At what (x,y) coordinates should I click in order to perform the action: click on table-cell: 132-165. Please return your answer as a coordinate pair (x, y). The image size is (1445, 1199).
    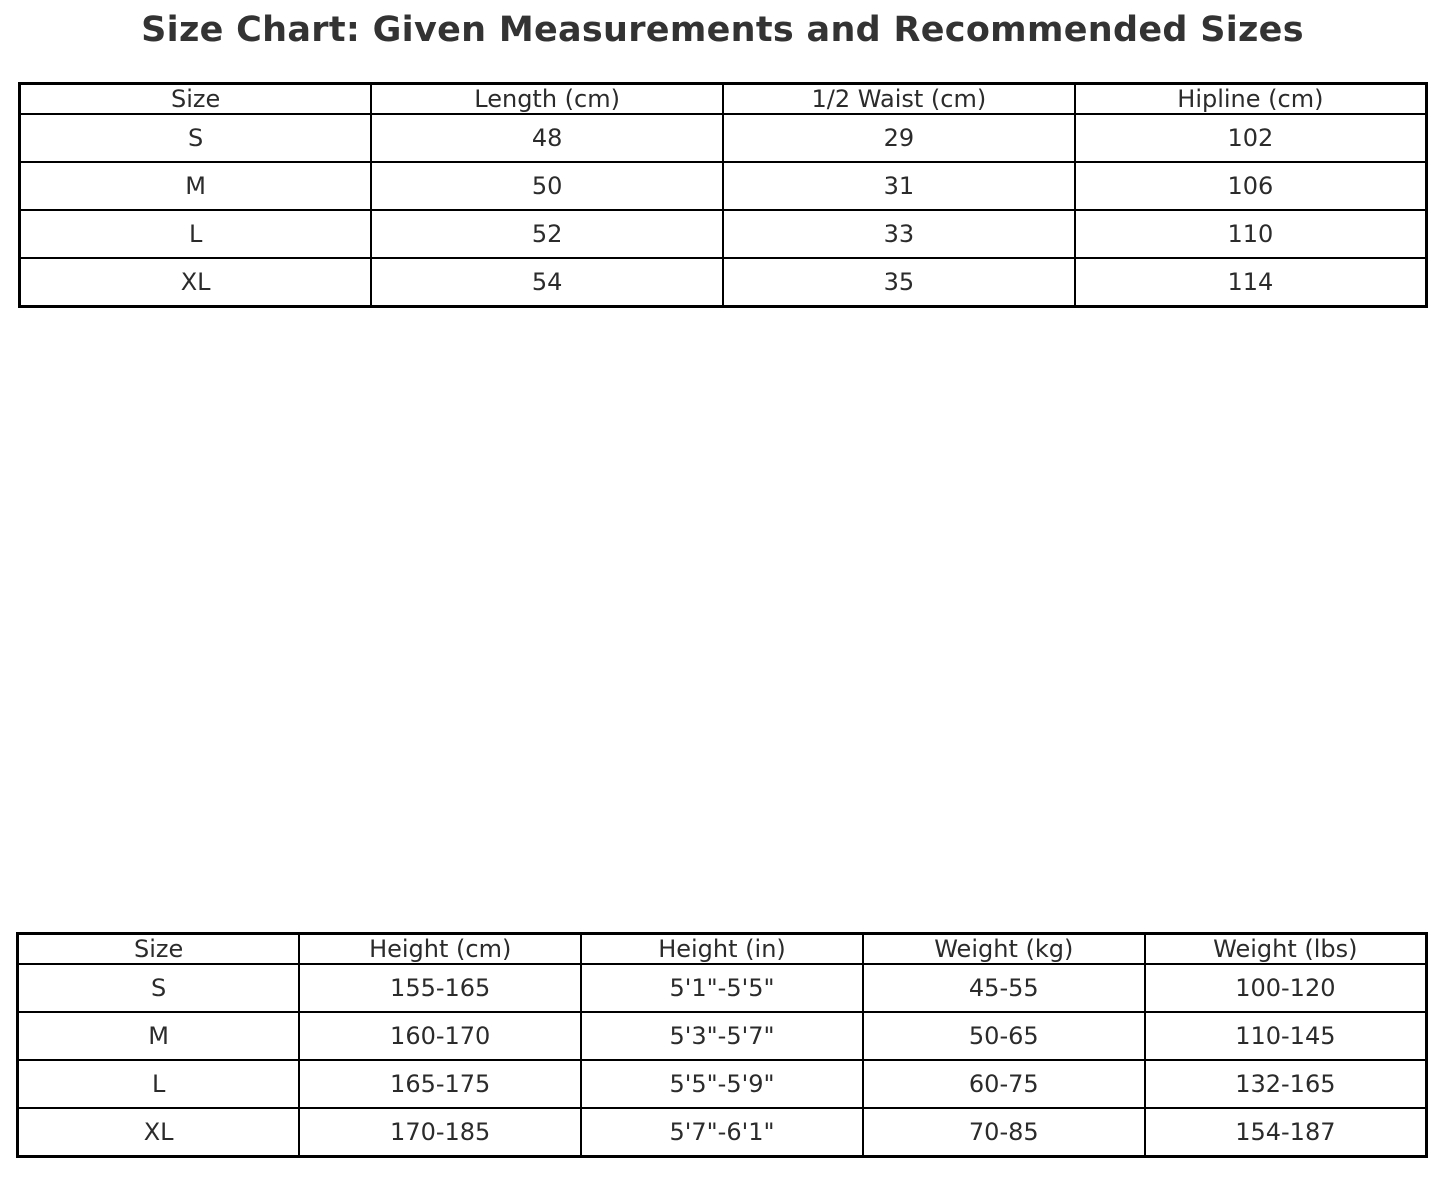
    Looking at the image, I should click on (1285, 1083).